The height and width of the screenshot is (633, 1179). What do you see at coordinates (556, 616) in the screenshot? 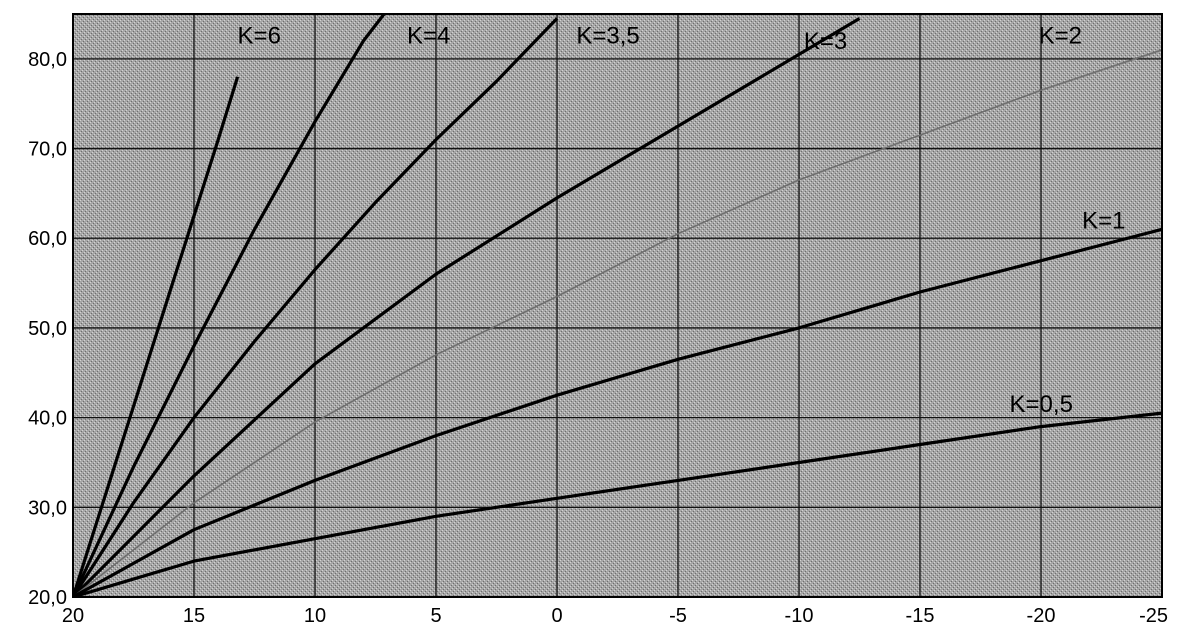
I see `x-tick-label: 0` at bounding box center [556, 616].